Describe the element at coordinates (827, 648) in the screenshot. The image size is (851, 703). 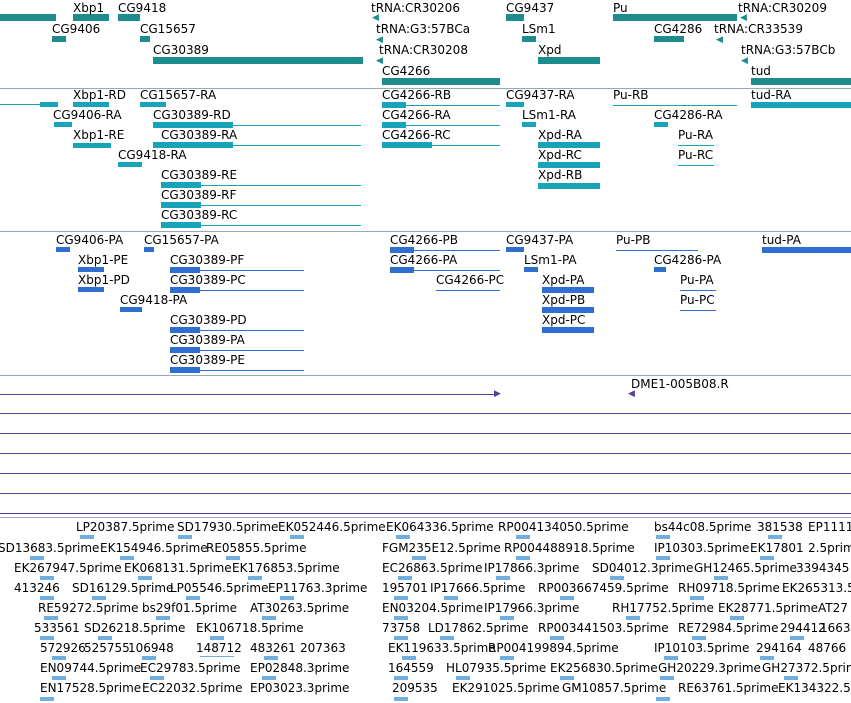
I see `est-label: 48766` at that location.